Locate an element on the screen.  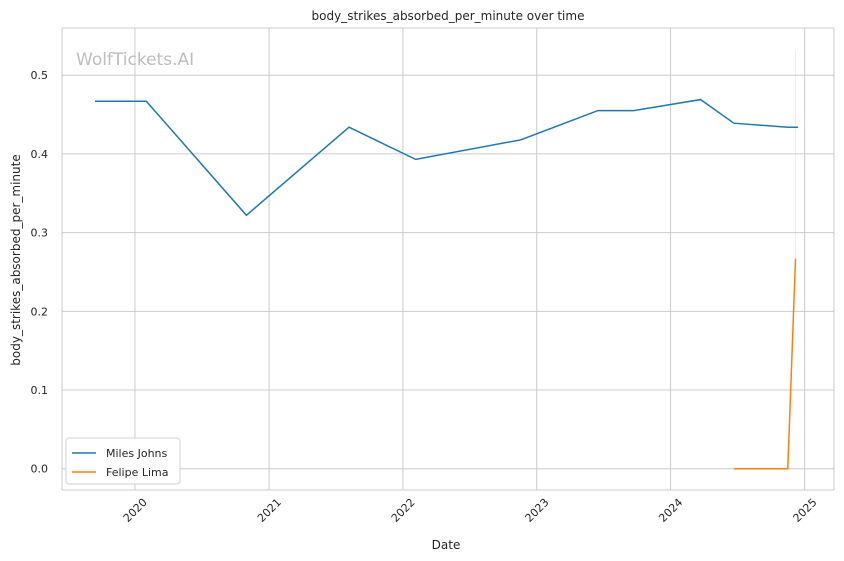
legend-label: Miles Johns is located at coordinates (137, 453).